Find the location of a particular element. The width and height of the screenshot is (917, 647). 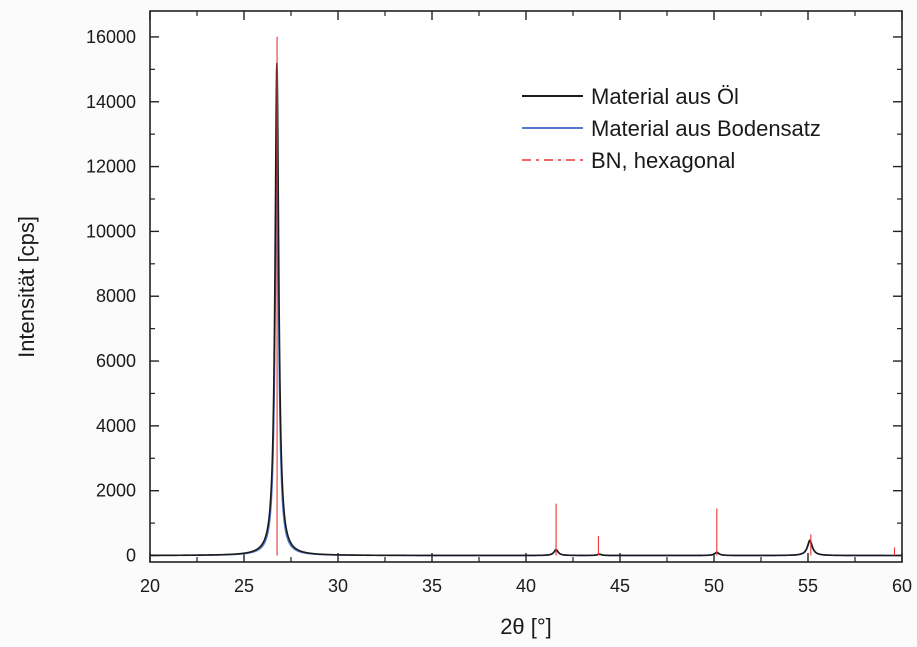

y-tick-label: 6000 is located at coordinates (116, 361).